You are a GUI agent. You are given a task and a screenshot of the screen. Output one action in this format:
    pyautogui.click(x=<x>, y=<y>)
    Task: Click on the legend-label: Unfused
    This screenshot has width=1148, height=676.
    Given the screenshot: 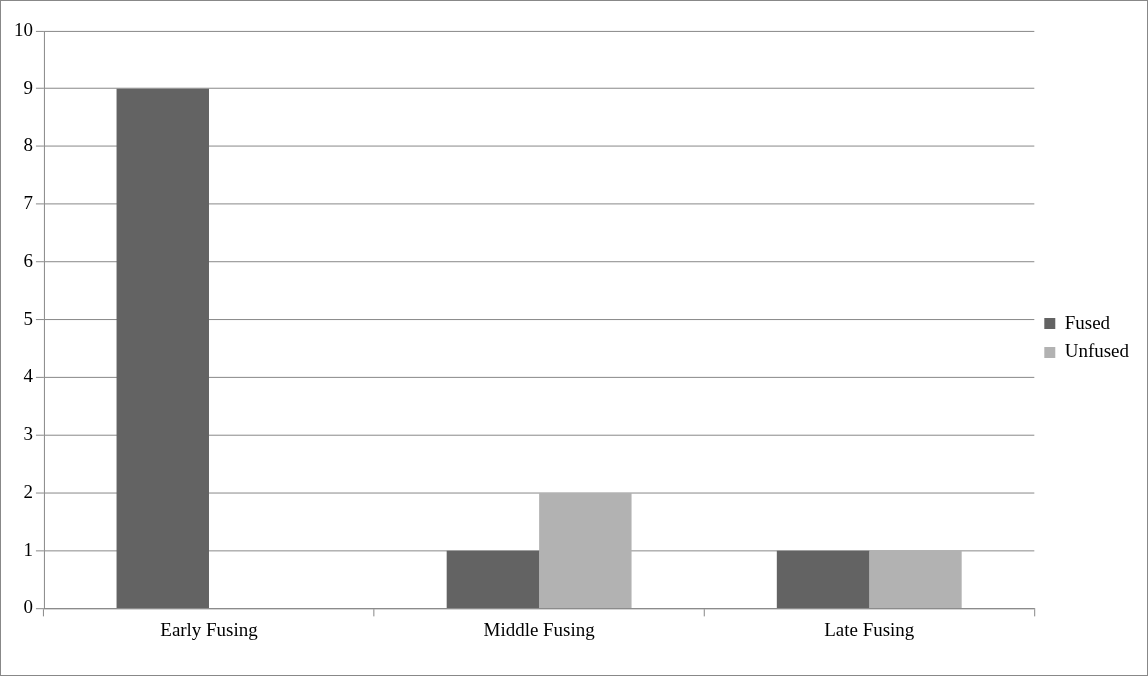 What is the action you would take?
    pyautogui.click(x=1097, y=351)
    